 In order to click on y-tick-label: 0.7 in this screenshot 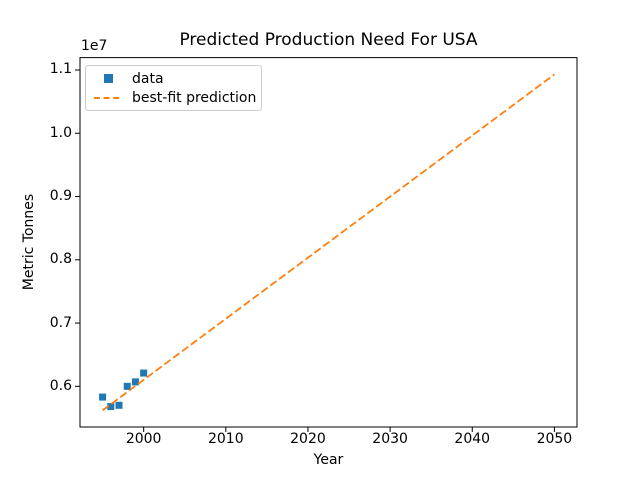, I will do `click(60, 322)`.